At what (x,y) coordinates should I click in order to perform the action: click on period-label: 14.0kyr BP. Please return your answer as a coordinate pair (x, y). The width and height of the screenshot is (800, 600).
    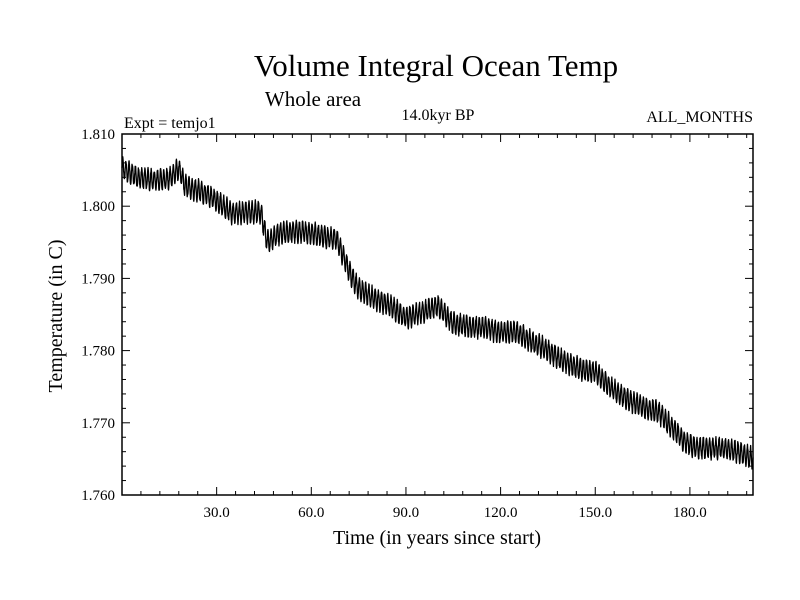
    Looking at the image, I should click on (438, 115).